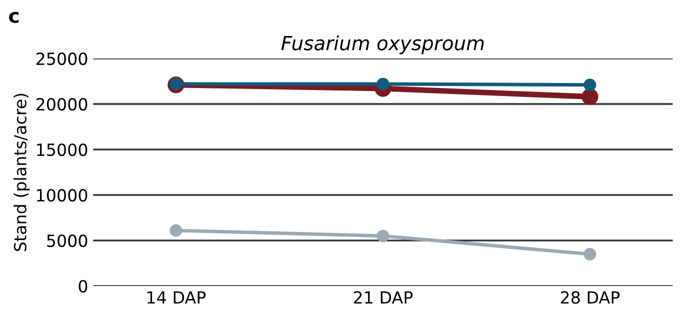 Image resolution: width=690 pixels, height=325 pixels. I want to click on y-tick-label: 20000, so click(62, 104).